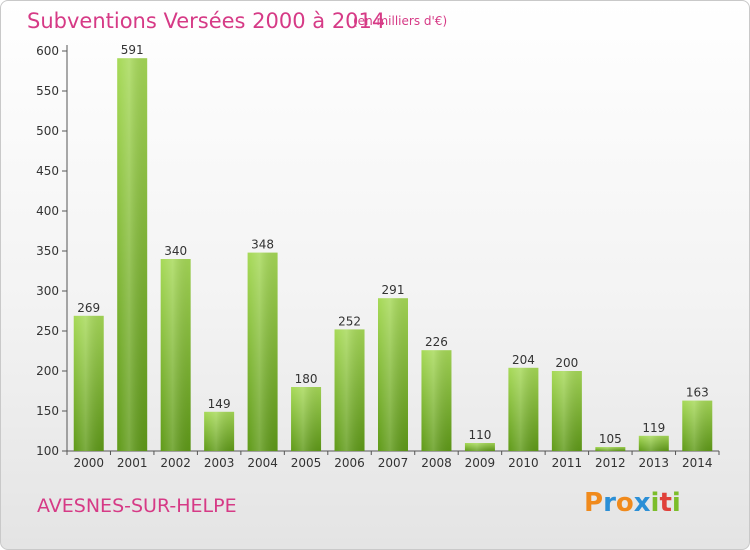 The image size is (750, 550). Describe the element at coordinates (262, 463) in the screenshot. I see `x-tick-label: 2004` at that location.